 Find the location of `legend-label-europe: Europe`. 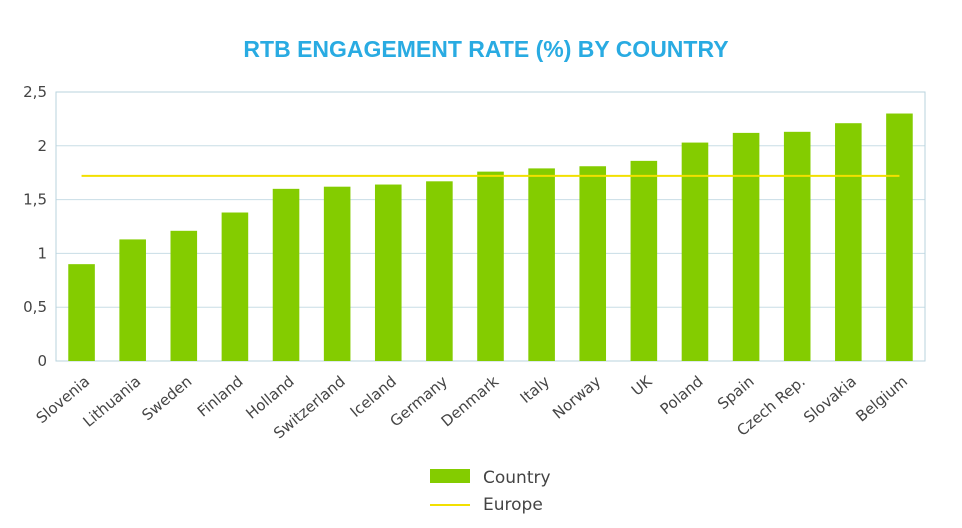

legend-label-europe: Europe is located at coordinates (513, 505).